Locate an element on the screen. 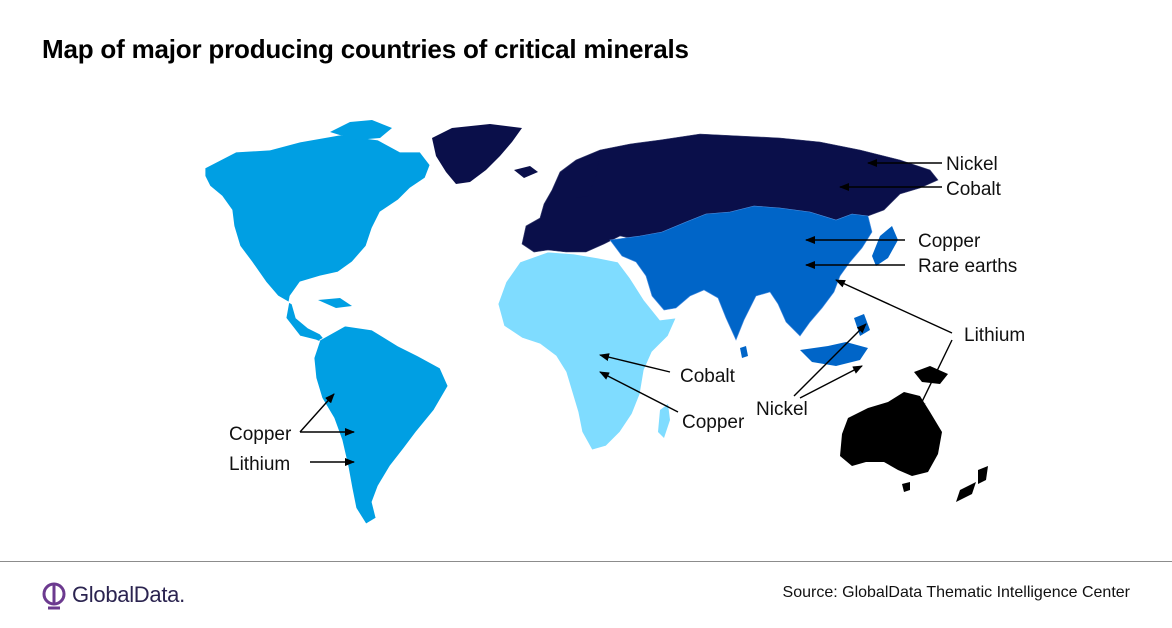 This screenshot has height=628, width=1172. arrow-lithium-china is located at coordinates (894, 306).